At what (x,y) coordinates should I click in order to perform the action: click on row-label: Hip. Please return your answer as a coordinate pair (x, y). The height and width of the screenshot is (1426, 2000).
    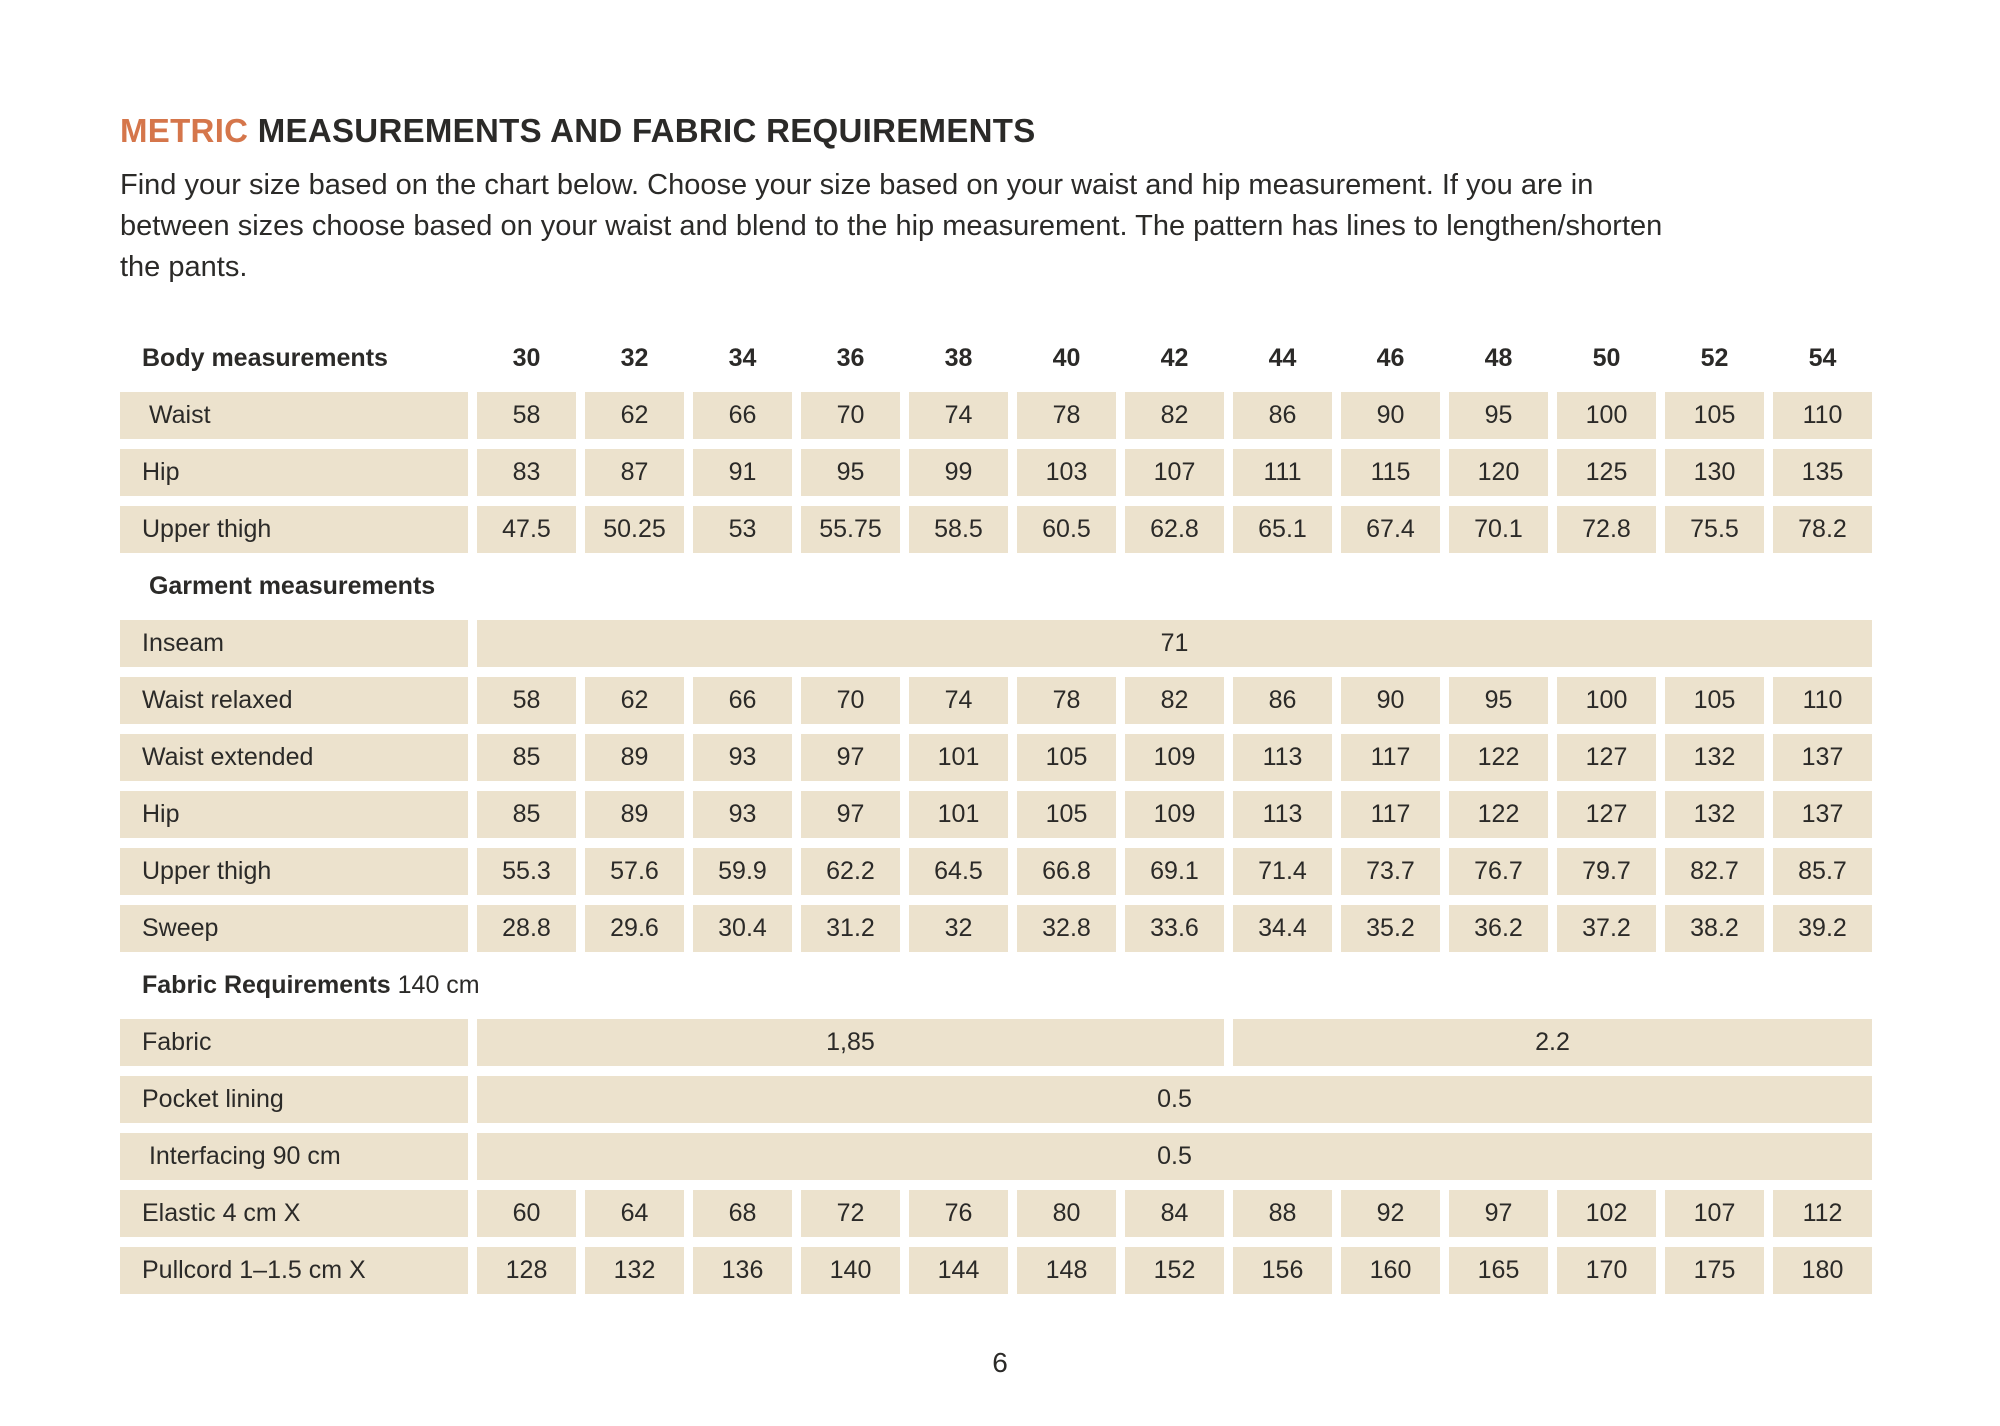
    Looking at the image, I should click on (294, 814).